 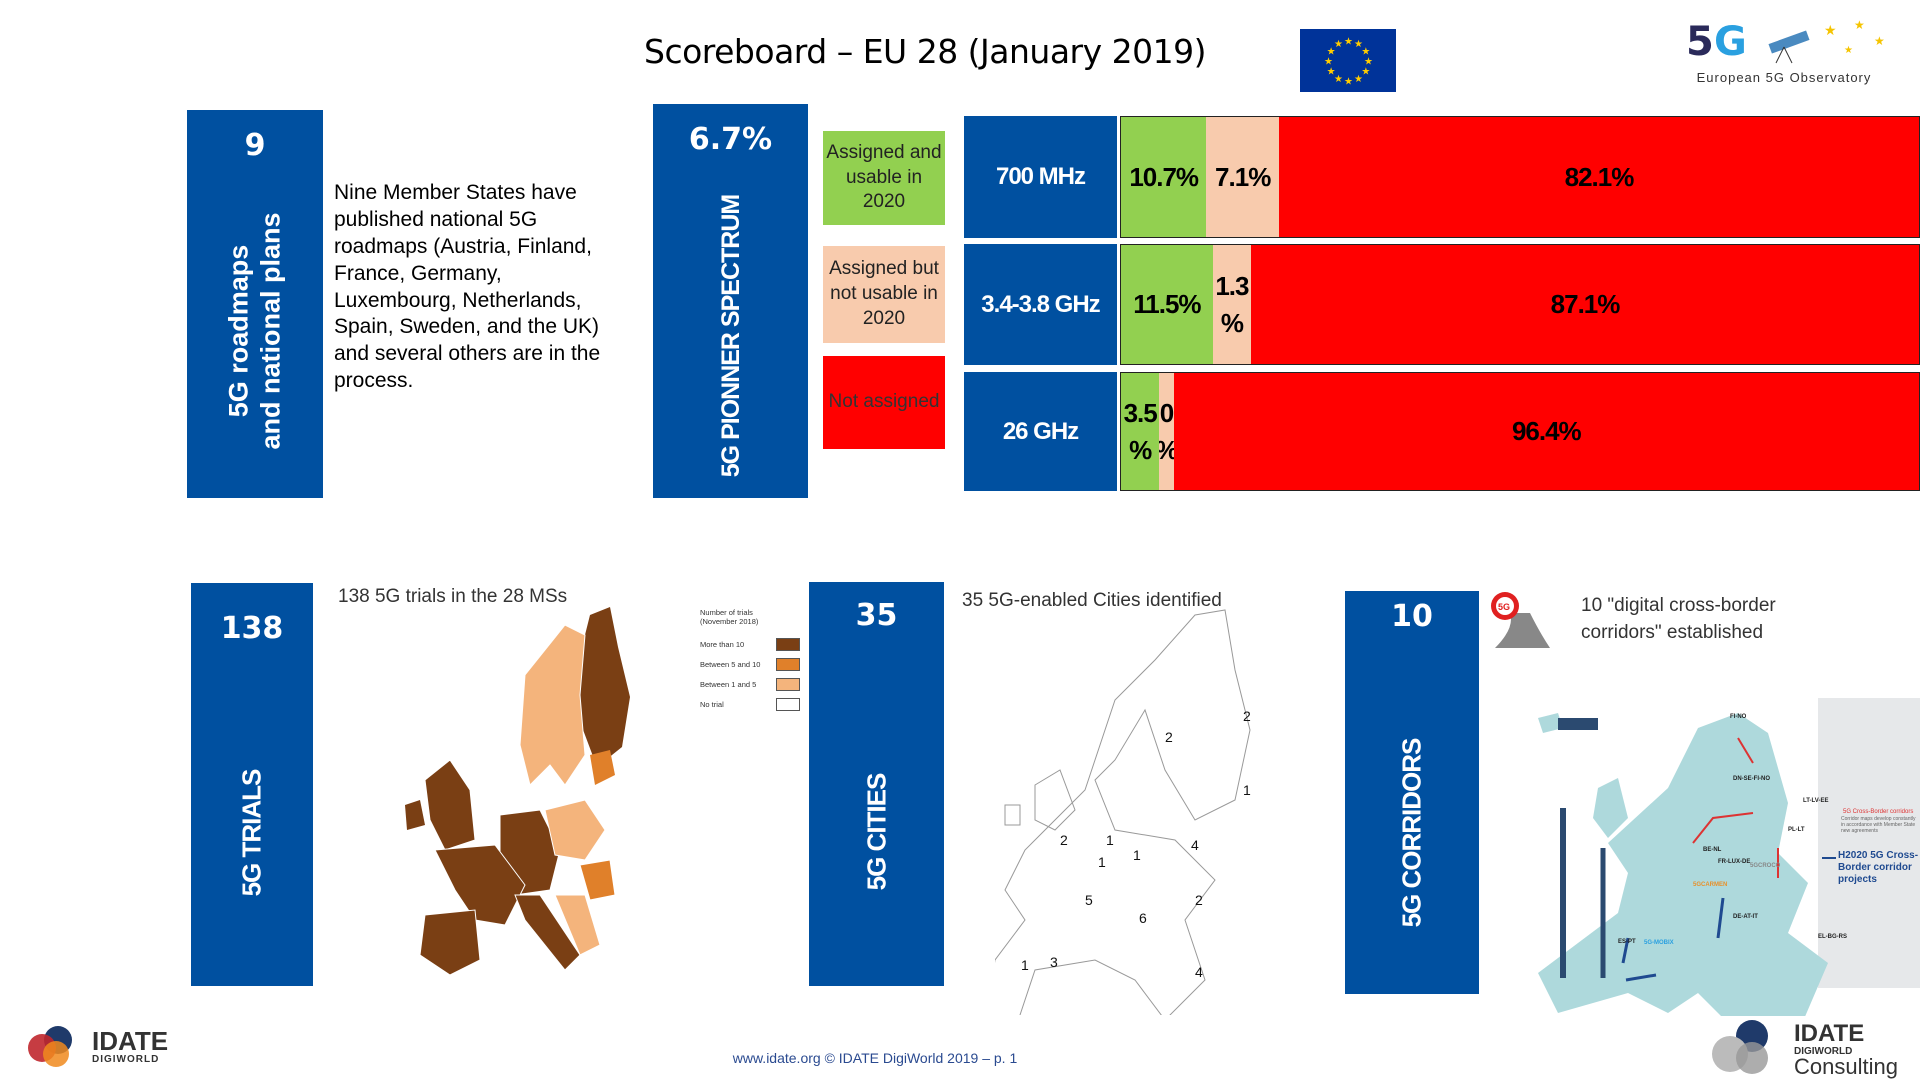 What do you see at coordinates (722, 644) in the screenshot?
I see `trials-legend-label: More than 10` at bounding box center [722, 644].